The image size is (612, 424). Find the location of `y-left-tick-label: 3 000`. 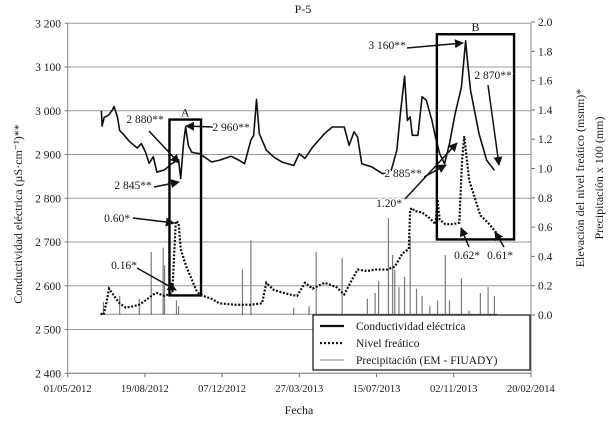

y-left-tick-label: 3 000 is located at coordinates (48, 112).